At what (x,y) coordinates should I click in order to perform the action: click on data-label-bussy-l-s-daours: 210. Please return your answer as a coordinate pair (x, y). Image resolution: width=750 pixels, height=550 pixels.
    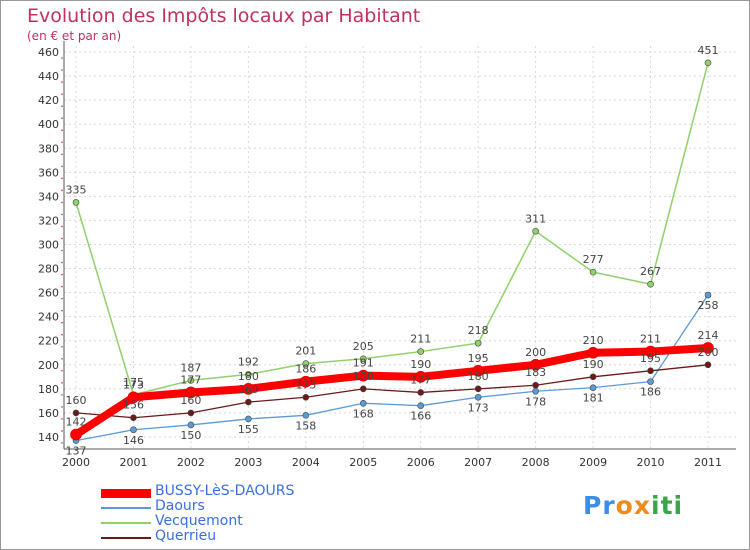
    Looking at the image, I should click on (593, 340).